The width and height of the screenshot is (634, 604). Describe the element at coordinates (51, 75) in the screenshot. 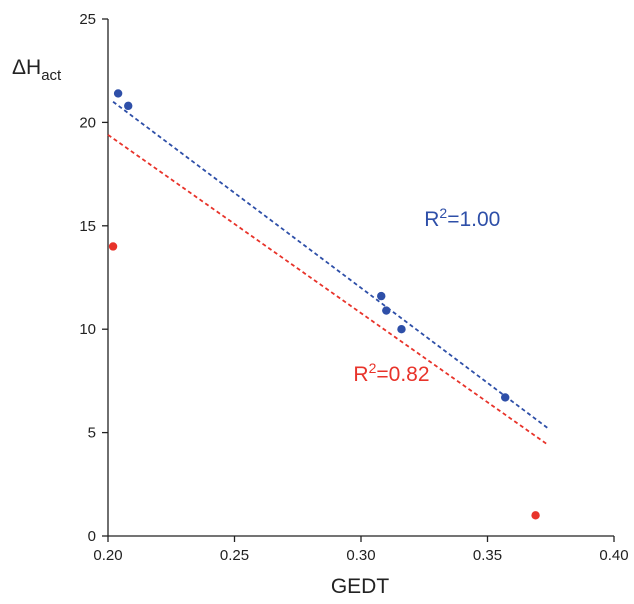

I see `y-axis-label-subscript: act` at that location.